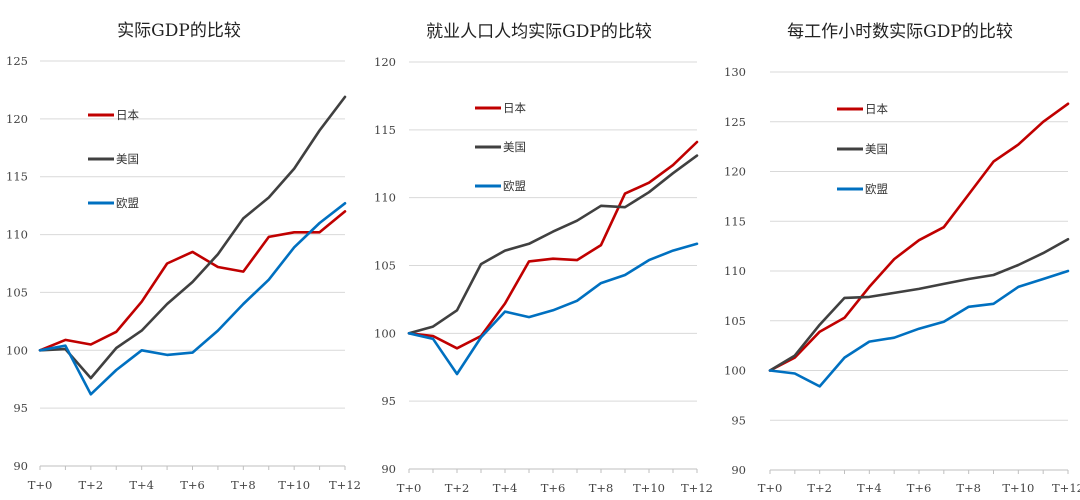 Image resolution: width=1080 pixels, height=500 pixels. Describe the element at coordinates (900, 32) in the screenshot. I see `chart-title: 每工作小时数实际GDP的比较` at that location.